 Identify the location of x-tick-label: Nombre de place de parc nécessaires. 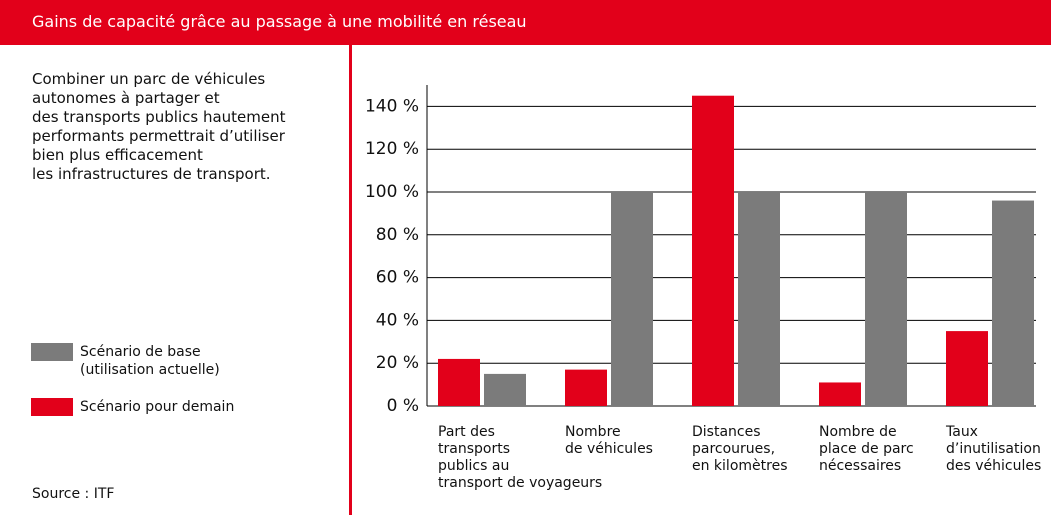
(866, 449).